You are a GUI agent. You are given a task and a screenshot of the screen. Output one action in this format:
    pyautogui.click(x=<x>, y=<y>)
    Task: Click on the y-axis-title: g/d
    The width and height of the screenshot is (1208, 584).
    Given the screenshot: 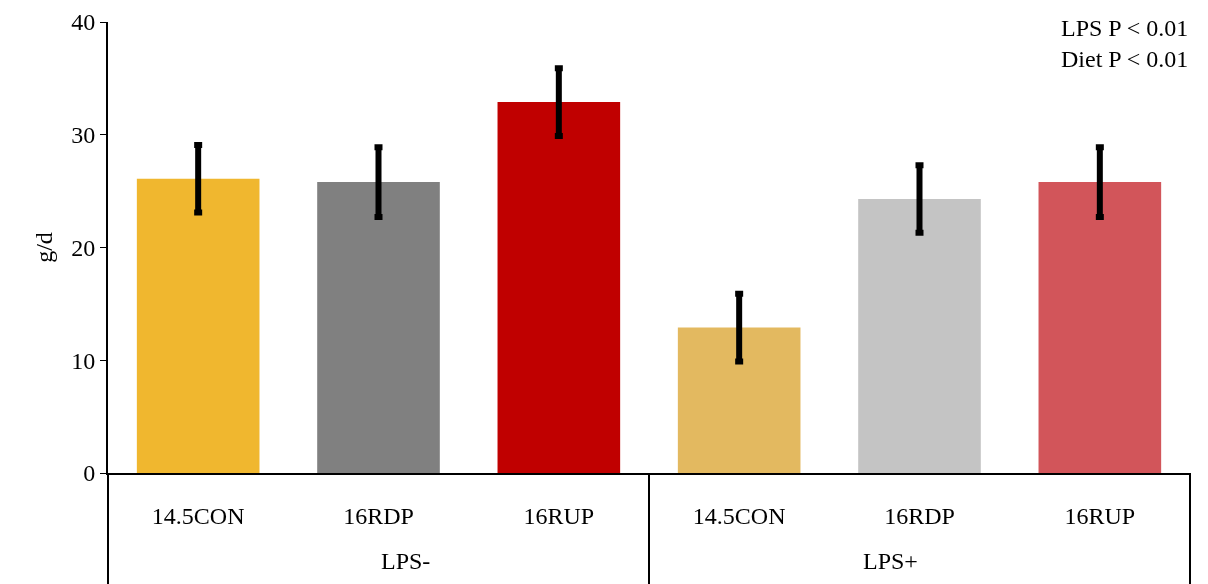 What is the action you would take?
    pyautogui.click(x=43, y=247)
    